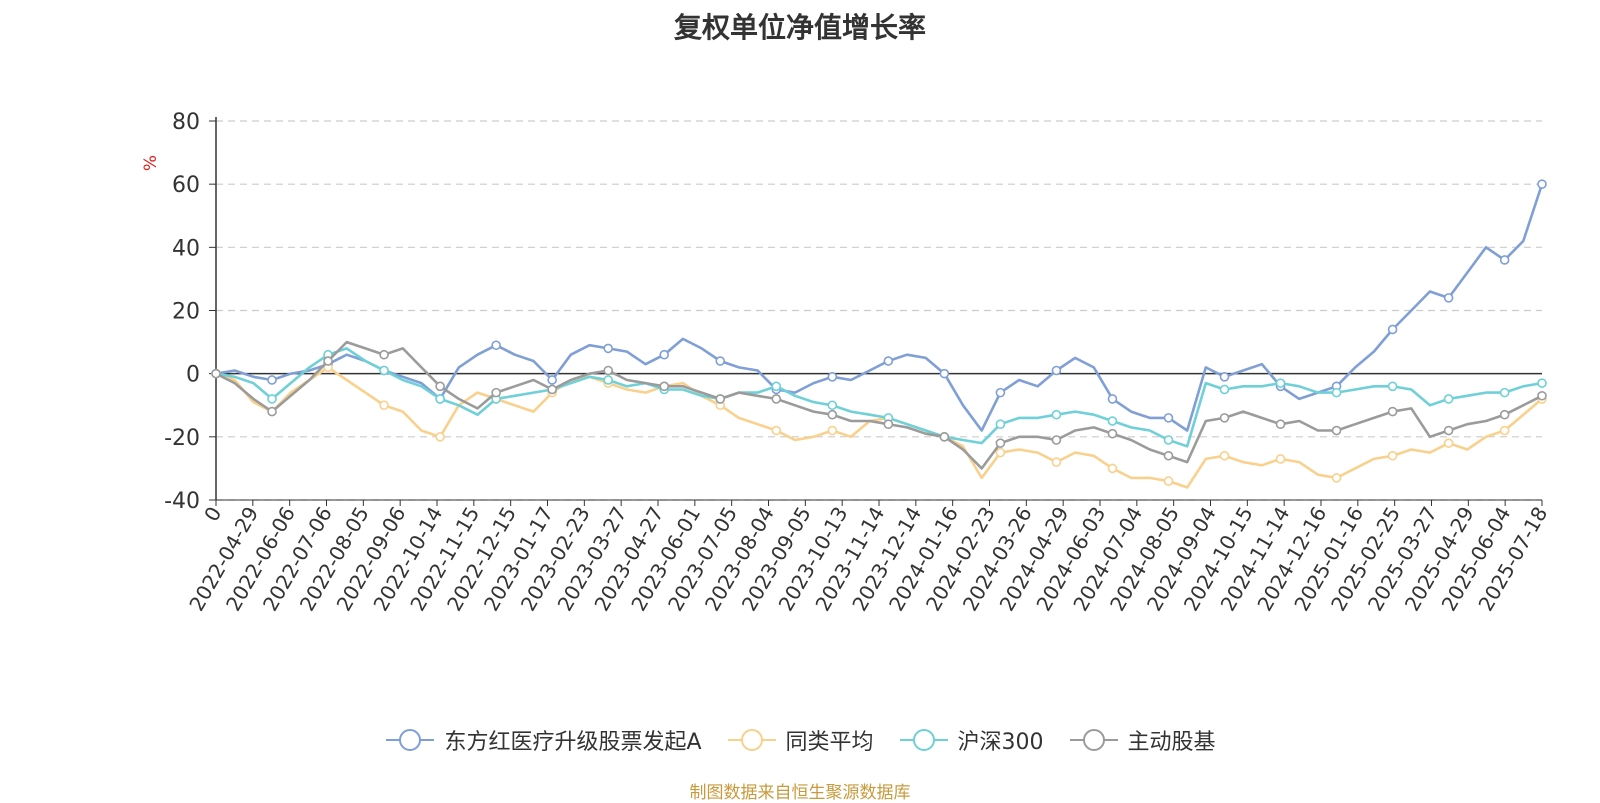  What do you see at coordinates (186, 122) in the screenshot?
I see `y-tick-label: 80` at bounding box center [186, 122].